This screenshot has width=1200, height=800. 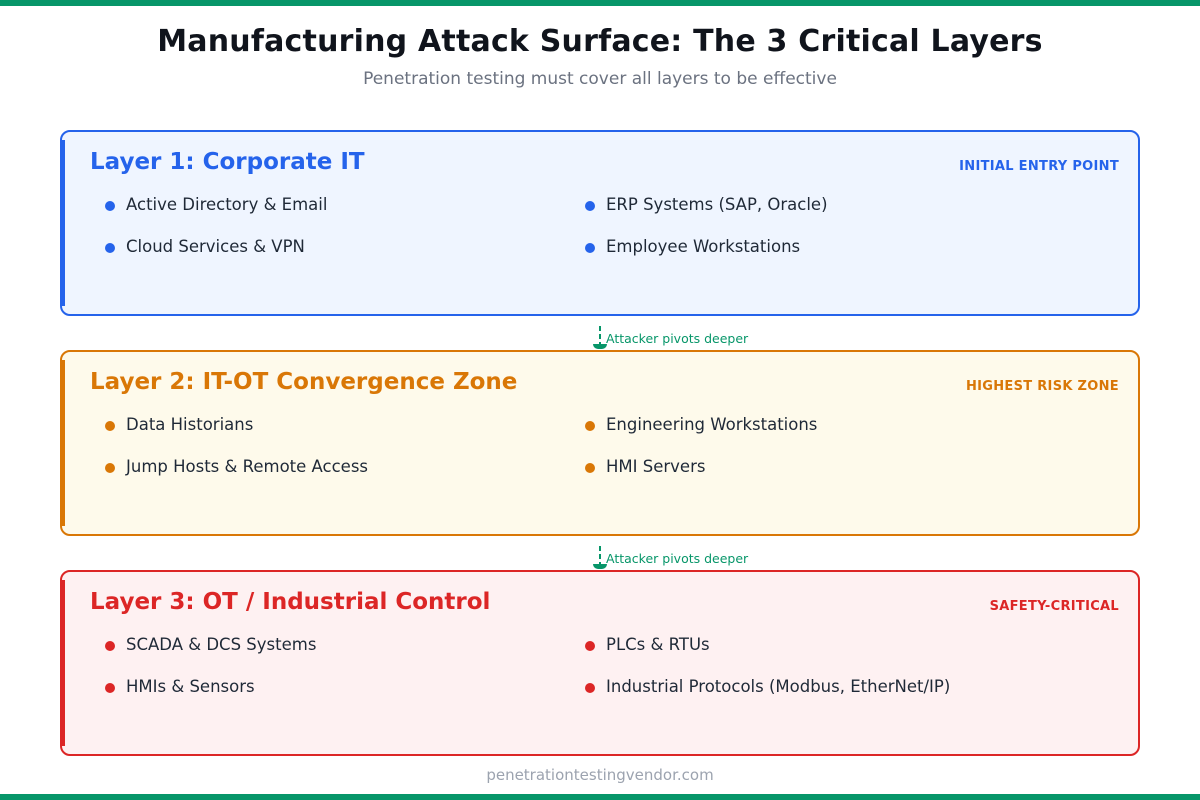 What do you see at coordinates (706, 204) in the screenshot?
I see `layer-item: ERP Systems (SAP, Oracle)` at bounding box center [706, 204].